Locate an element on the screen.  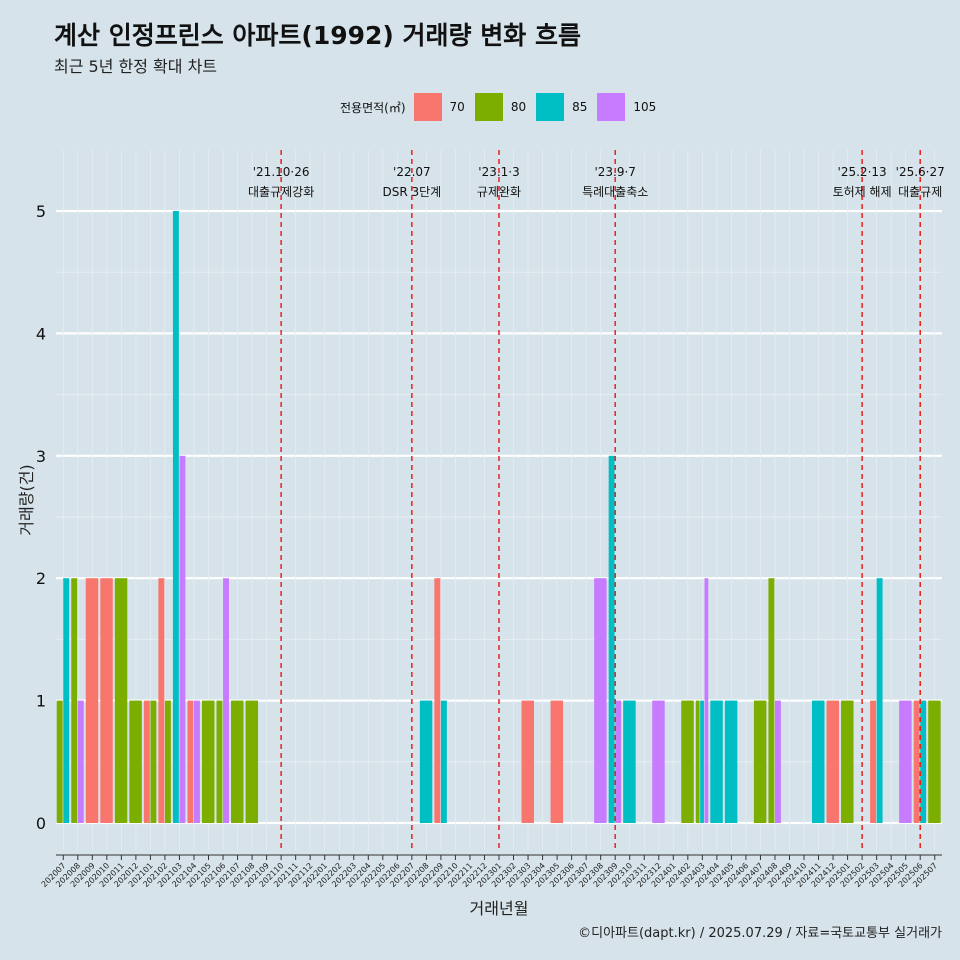
event-date: '23.9·7 is located at coordinates (614, 172).